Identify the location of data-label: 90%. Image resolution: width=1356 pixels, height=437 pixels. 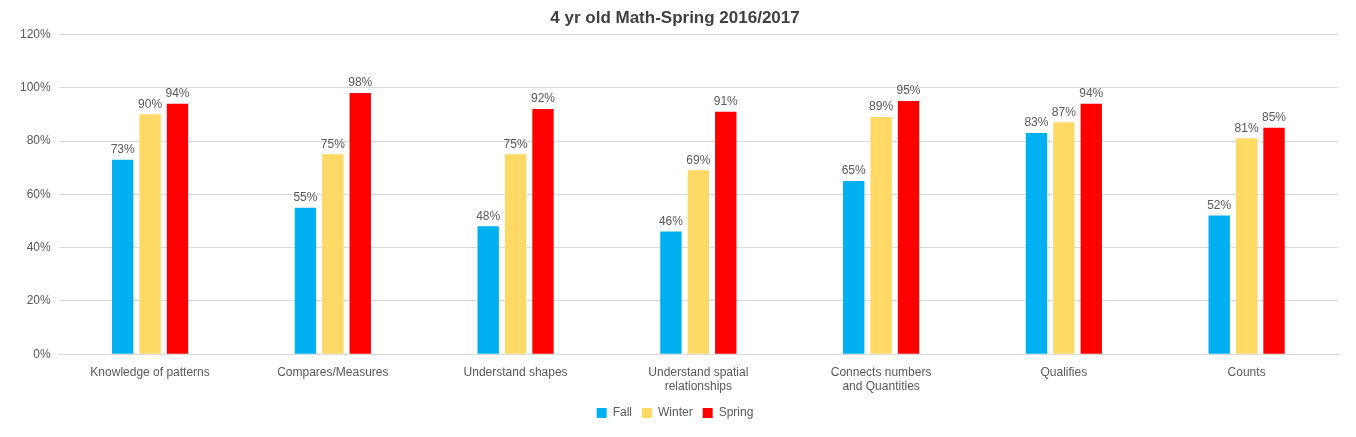
(150, 103).